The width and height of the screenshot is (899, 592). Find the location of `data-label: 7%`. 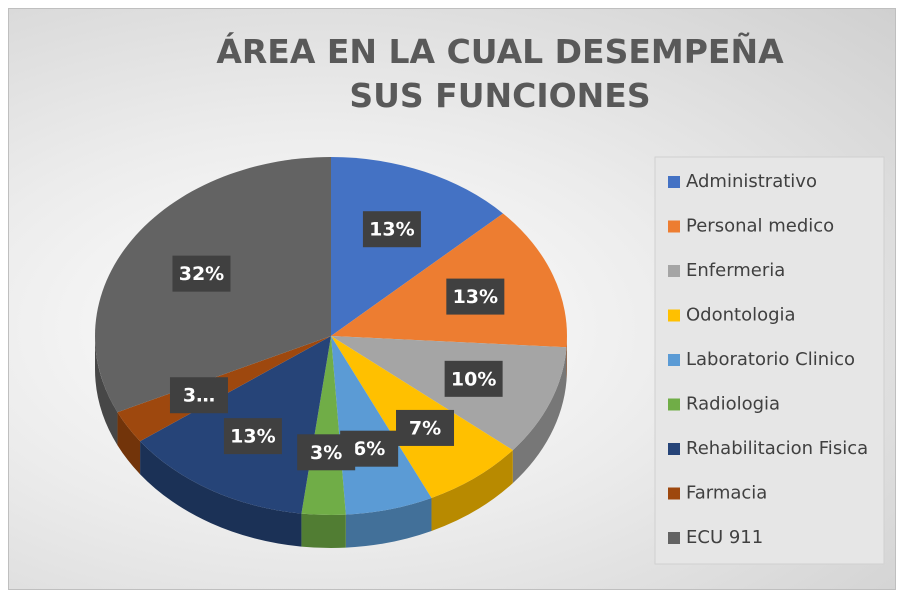

data-label: 7% is located at coordinates (425, 428).